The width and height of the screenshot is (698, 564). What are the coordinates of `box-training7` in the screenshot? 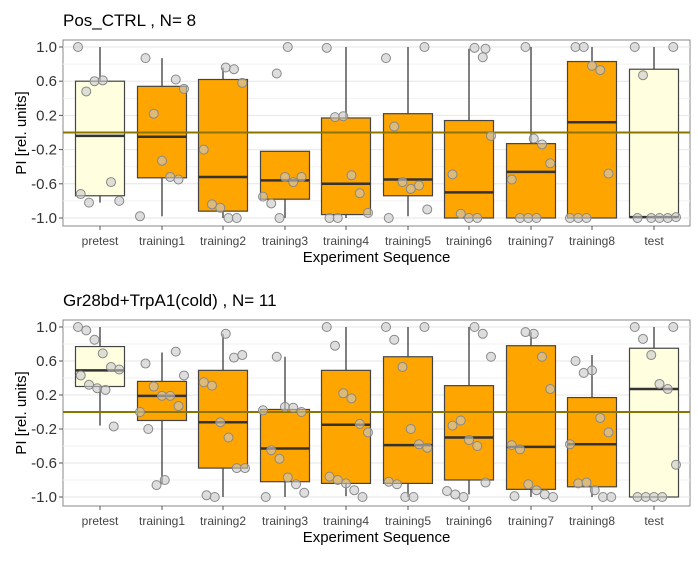 It's located at (531, 414).